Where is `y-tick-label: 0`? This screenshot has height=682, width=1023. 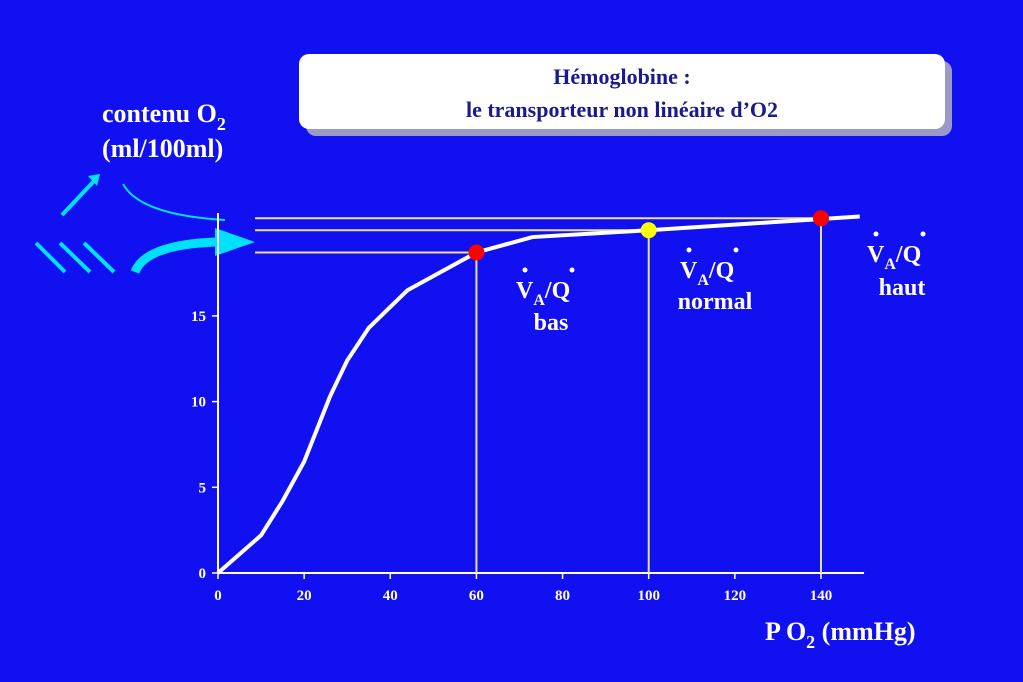
y-tick-label: 0 is located at coordinates (203, 574).